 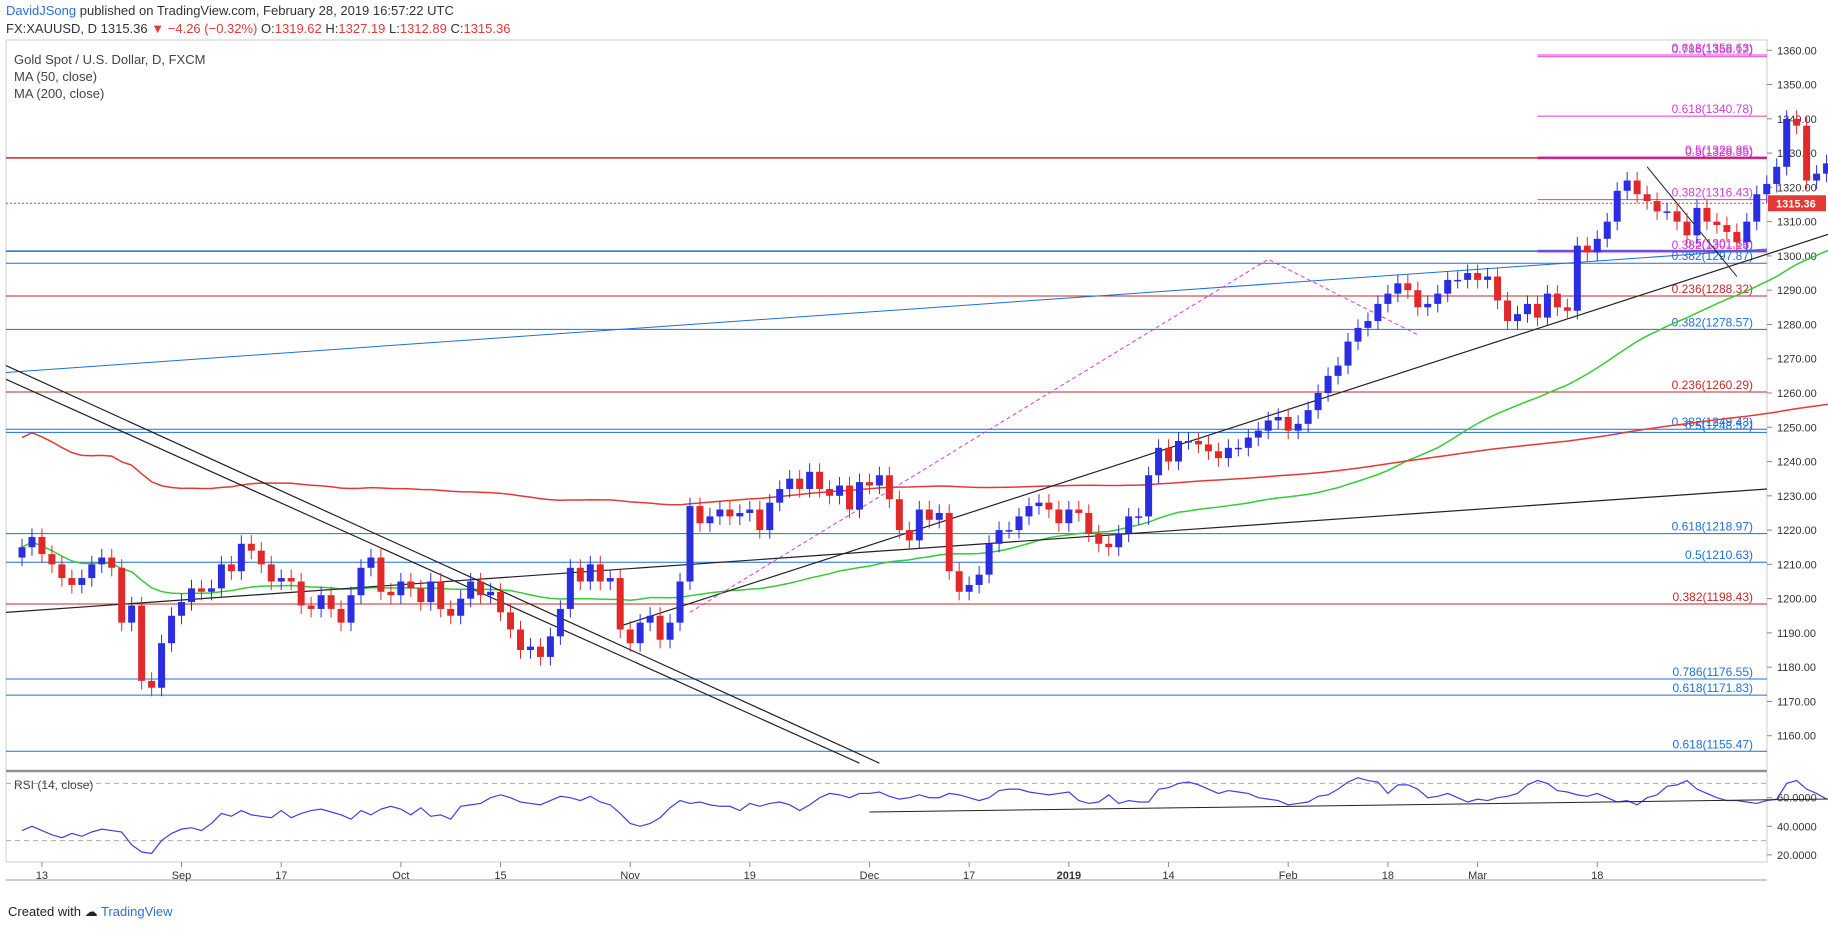 What do you see at coordinates (332, 28) in the screenshot?
I see `high-label: H:` at bounding box center [332, 28].